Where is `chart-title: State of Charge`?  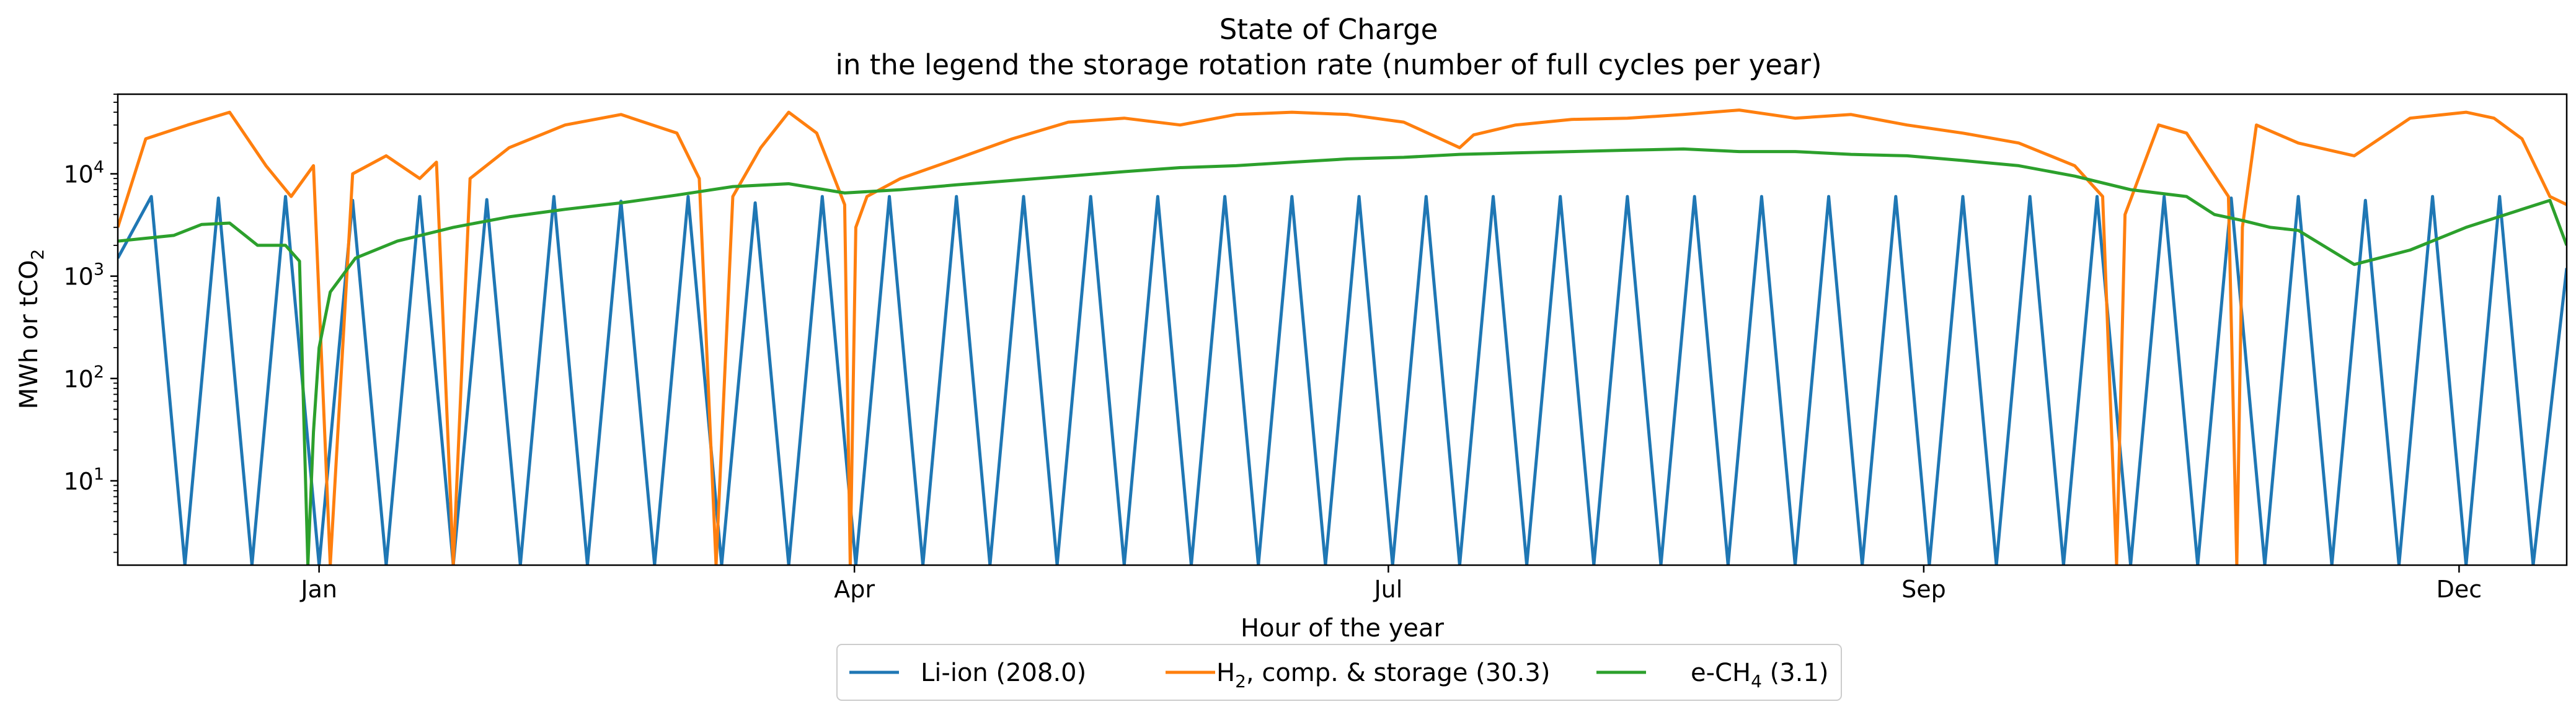 chart-title: State of Charge is located at coordinates (1328, 29).